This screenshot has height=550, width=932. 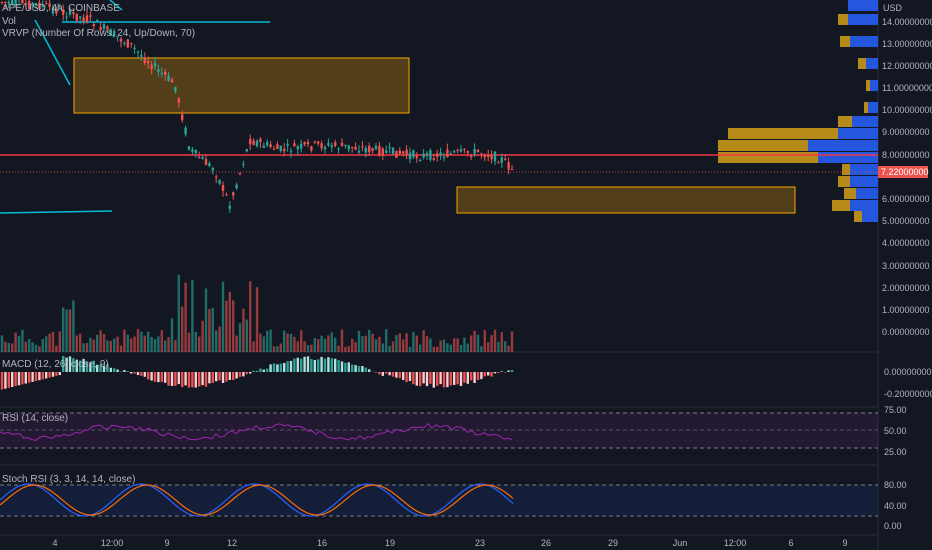 I want to click on symbol-title: APE/USD, 4h, COINBASE, so click(x=61, y=8).